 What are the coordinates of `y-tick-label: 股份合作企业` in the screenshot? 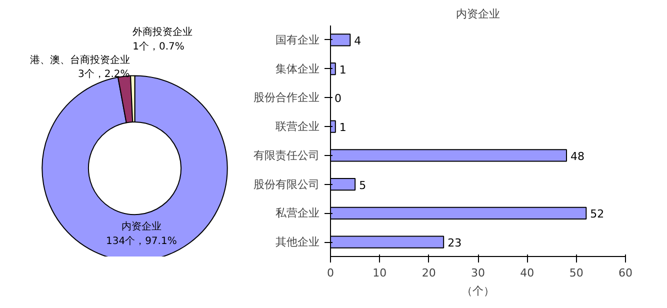 It's located at (287, 97).